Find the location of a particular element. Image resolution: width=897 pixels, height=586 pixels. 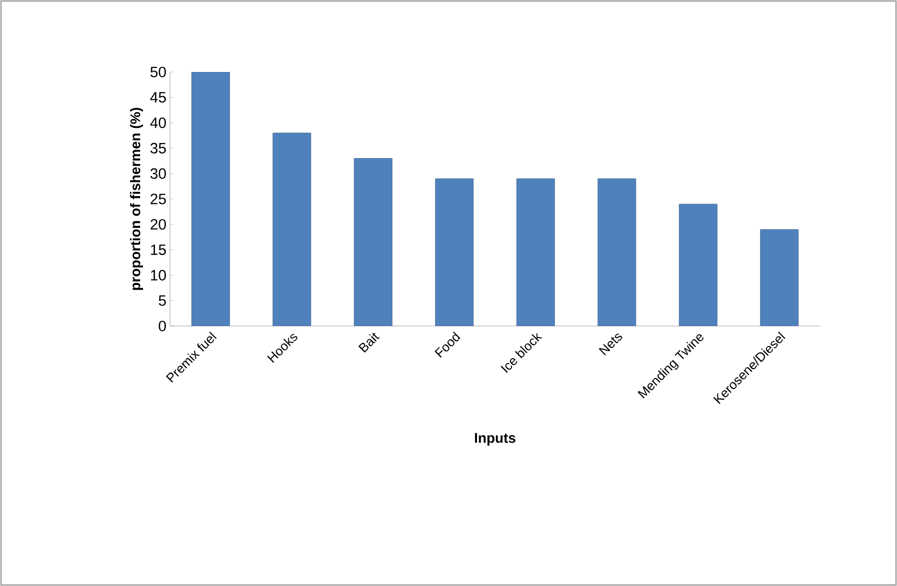

y-tick-label: 50 is located at coordinates (158, 72).